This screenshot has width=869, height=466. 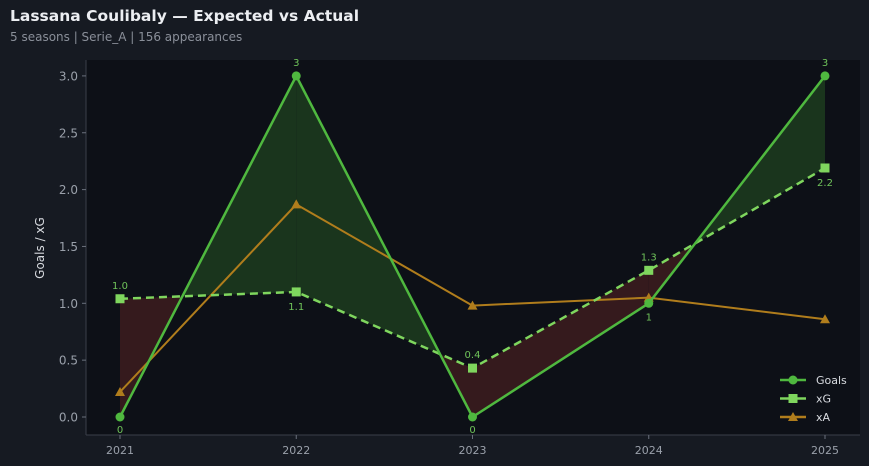 What do you see at coordinates (68, 304) in the screenshot?
I see `y-tick-label: 1.0` at bounding box center [68, 304].